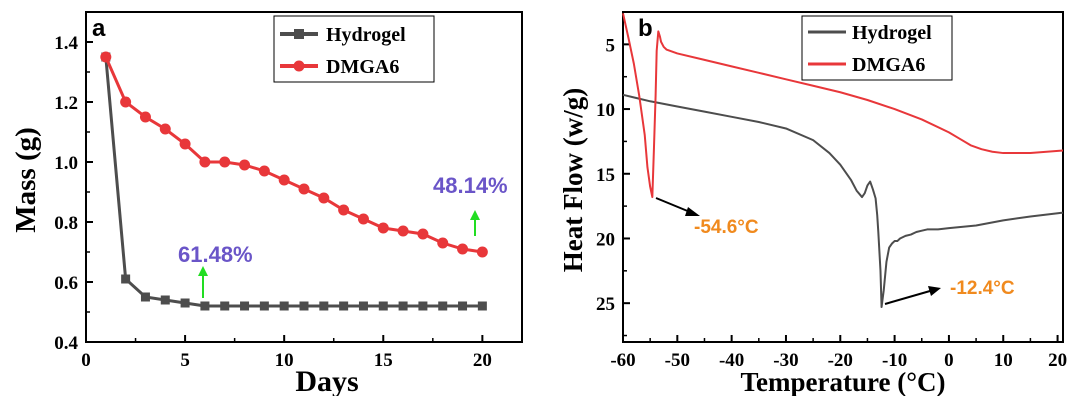  I want to click on legend-b: Hydrogel DMGA6, so click(877, 48).